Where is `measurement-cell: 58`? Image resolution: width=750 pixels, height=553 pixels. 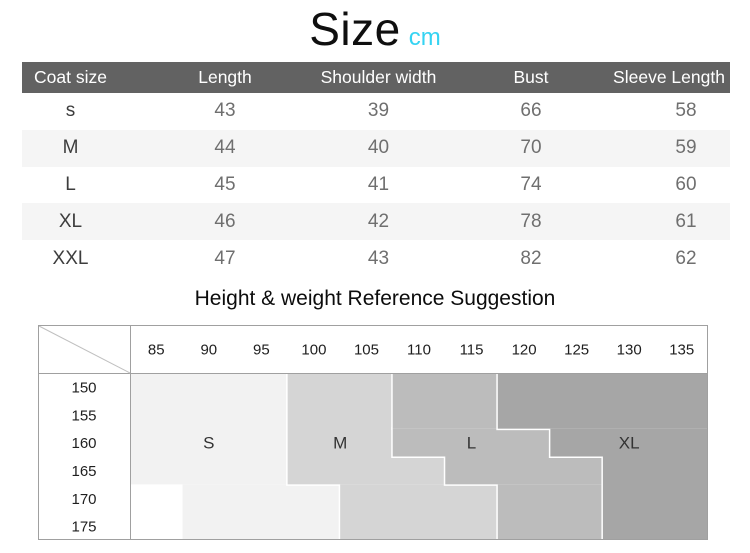
measurement-cell: 58 is located at coordinates (686, 111).